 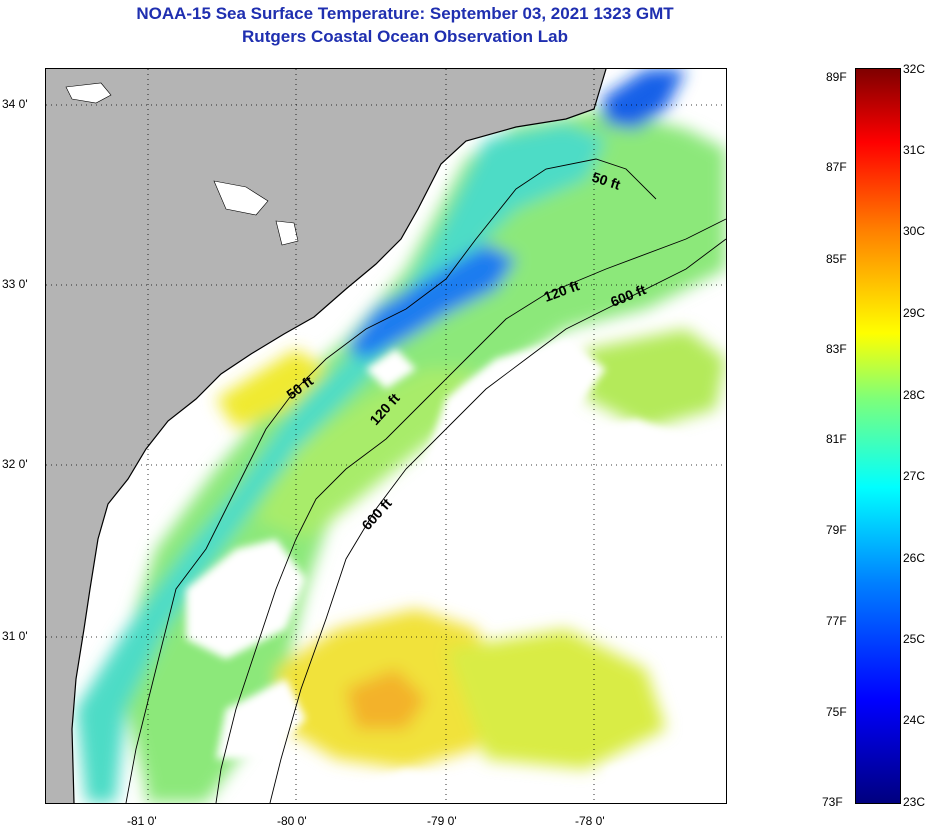 What do you see at coordinates (15, 104) in the screenshot?
I see `lat-label: 34 0'` at bounding box center [15, 104].